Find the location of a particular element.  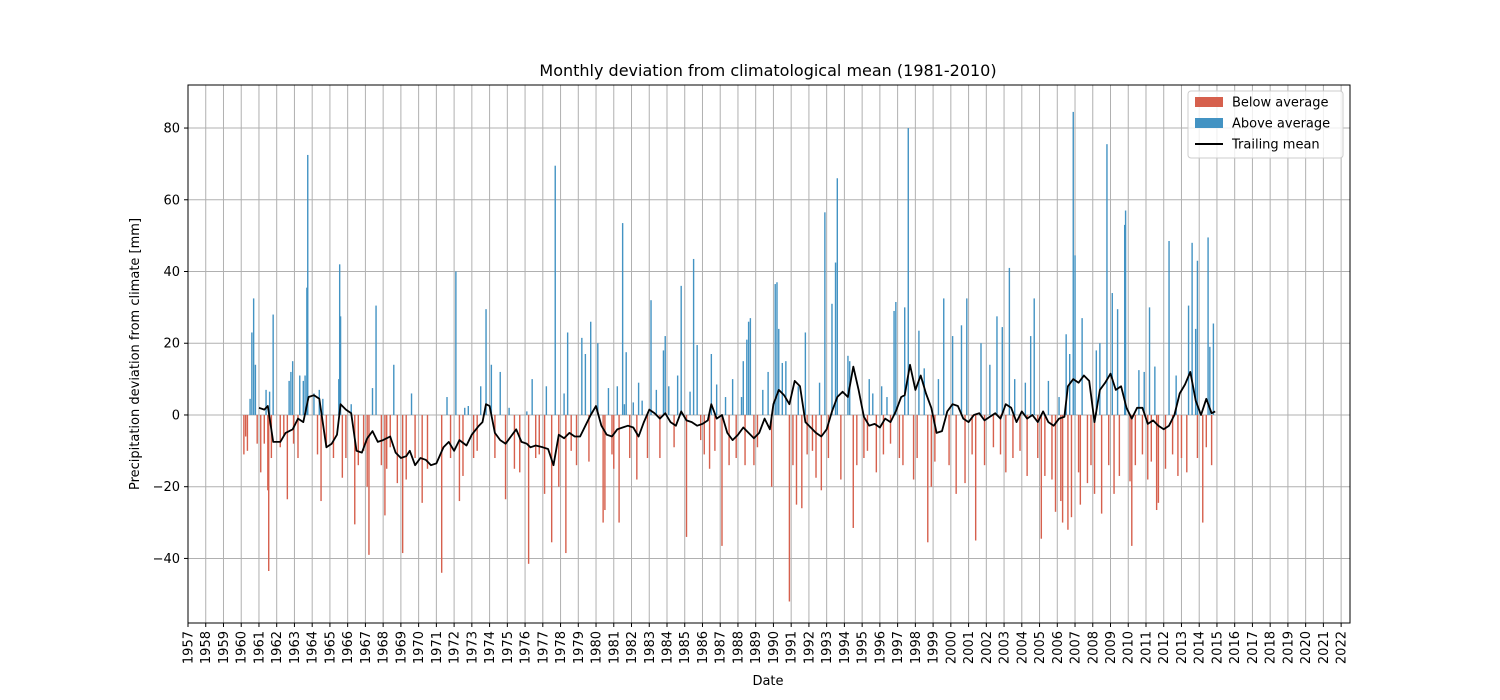

x-tick-label: 1967 is located at coordinates (366, 647).